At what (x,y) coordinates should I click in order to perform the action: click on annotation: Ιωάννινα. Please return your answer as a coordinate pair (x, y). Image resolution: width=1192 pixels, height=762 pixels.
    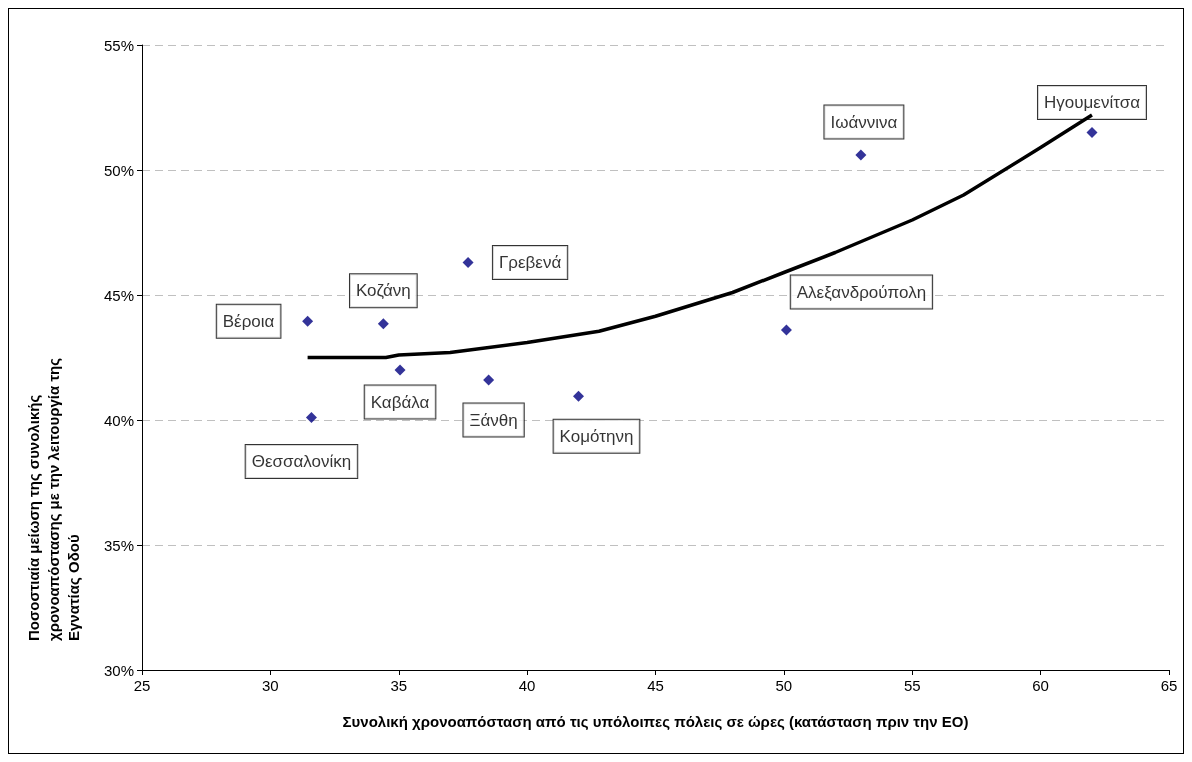
    Looking at the image, I should click on (864, 122).